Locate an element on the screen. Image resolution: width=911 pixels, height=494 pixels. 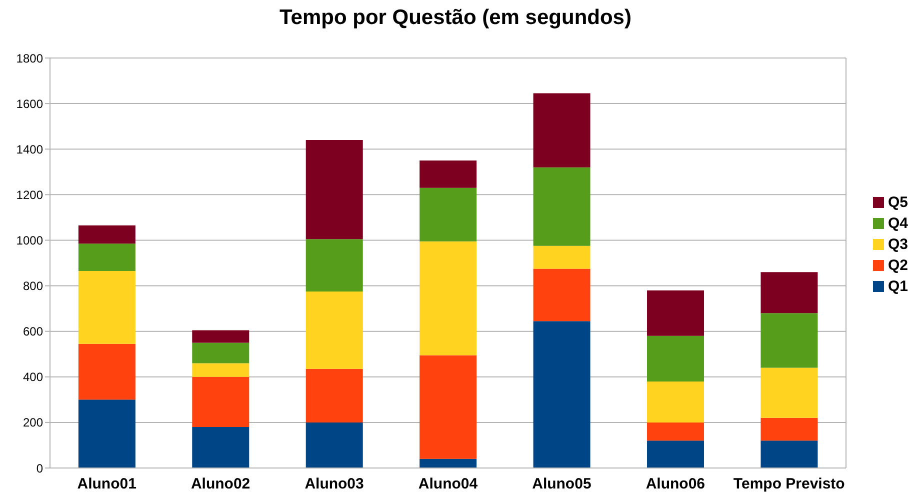
x-tick-label: Aluno06 is located at coordinates (676, 484).